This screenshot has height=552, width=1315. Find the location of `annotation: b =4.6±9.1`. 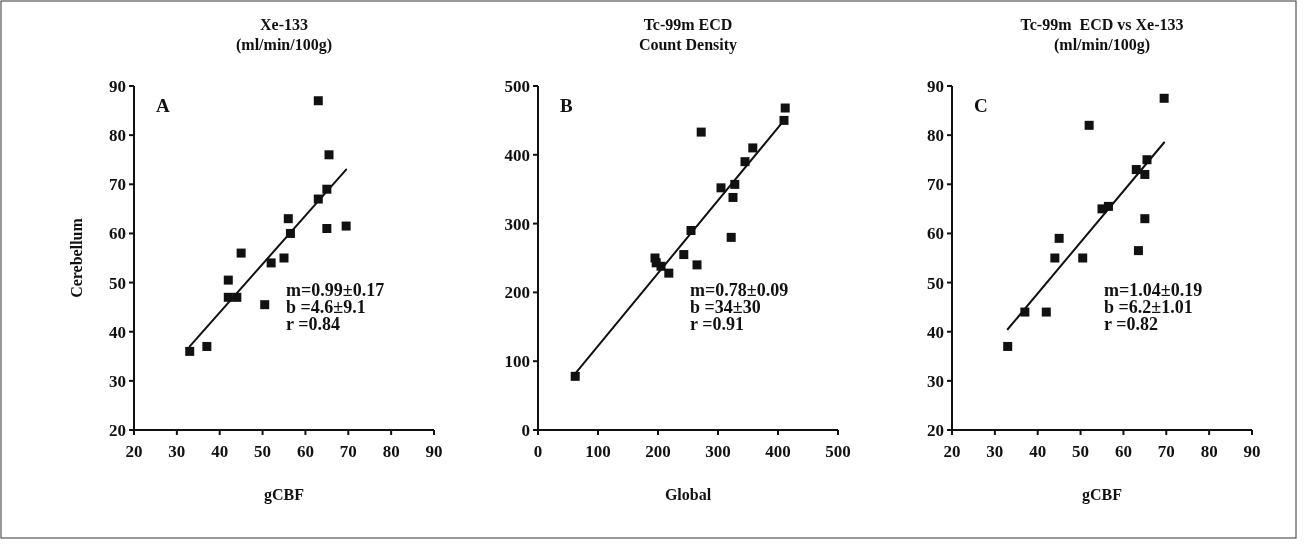

annotation: b =4.6±9.1 is located at coordinates (326, 307).